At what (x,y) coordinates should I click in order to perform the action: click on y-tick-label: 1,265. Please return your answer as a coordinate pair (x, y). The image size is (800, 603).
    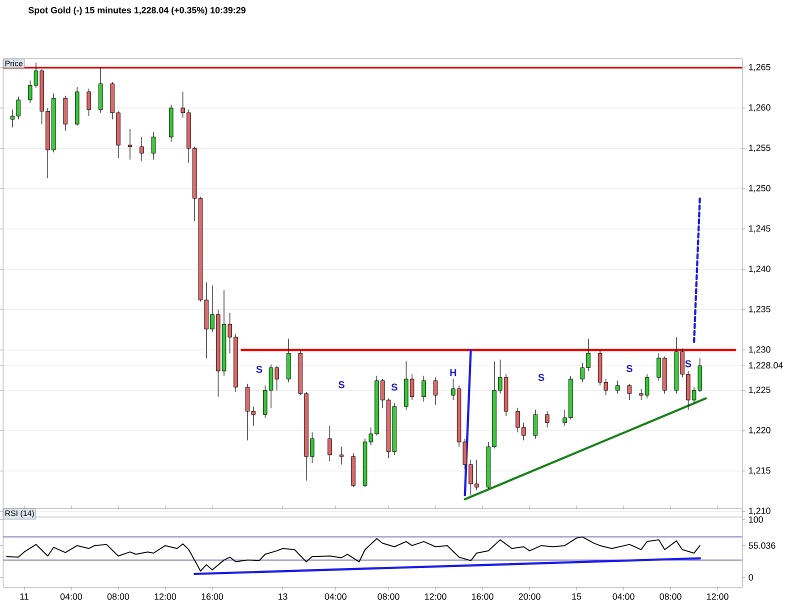
    Looking at the image, I should click on (759, 68).